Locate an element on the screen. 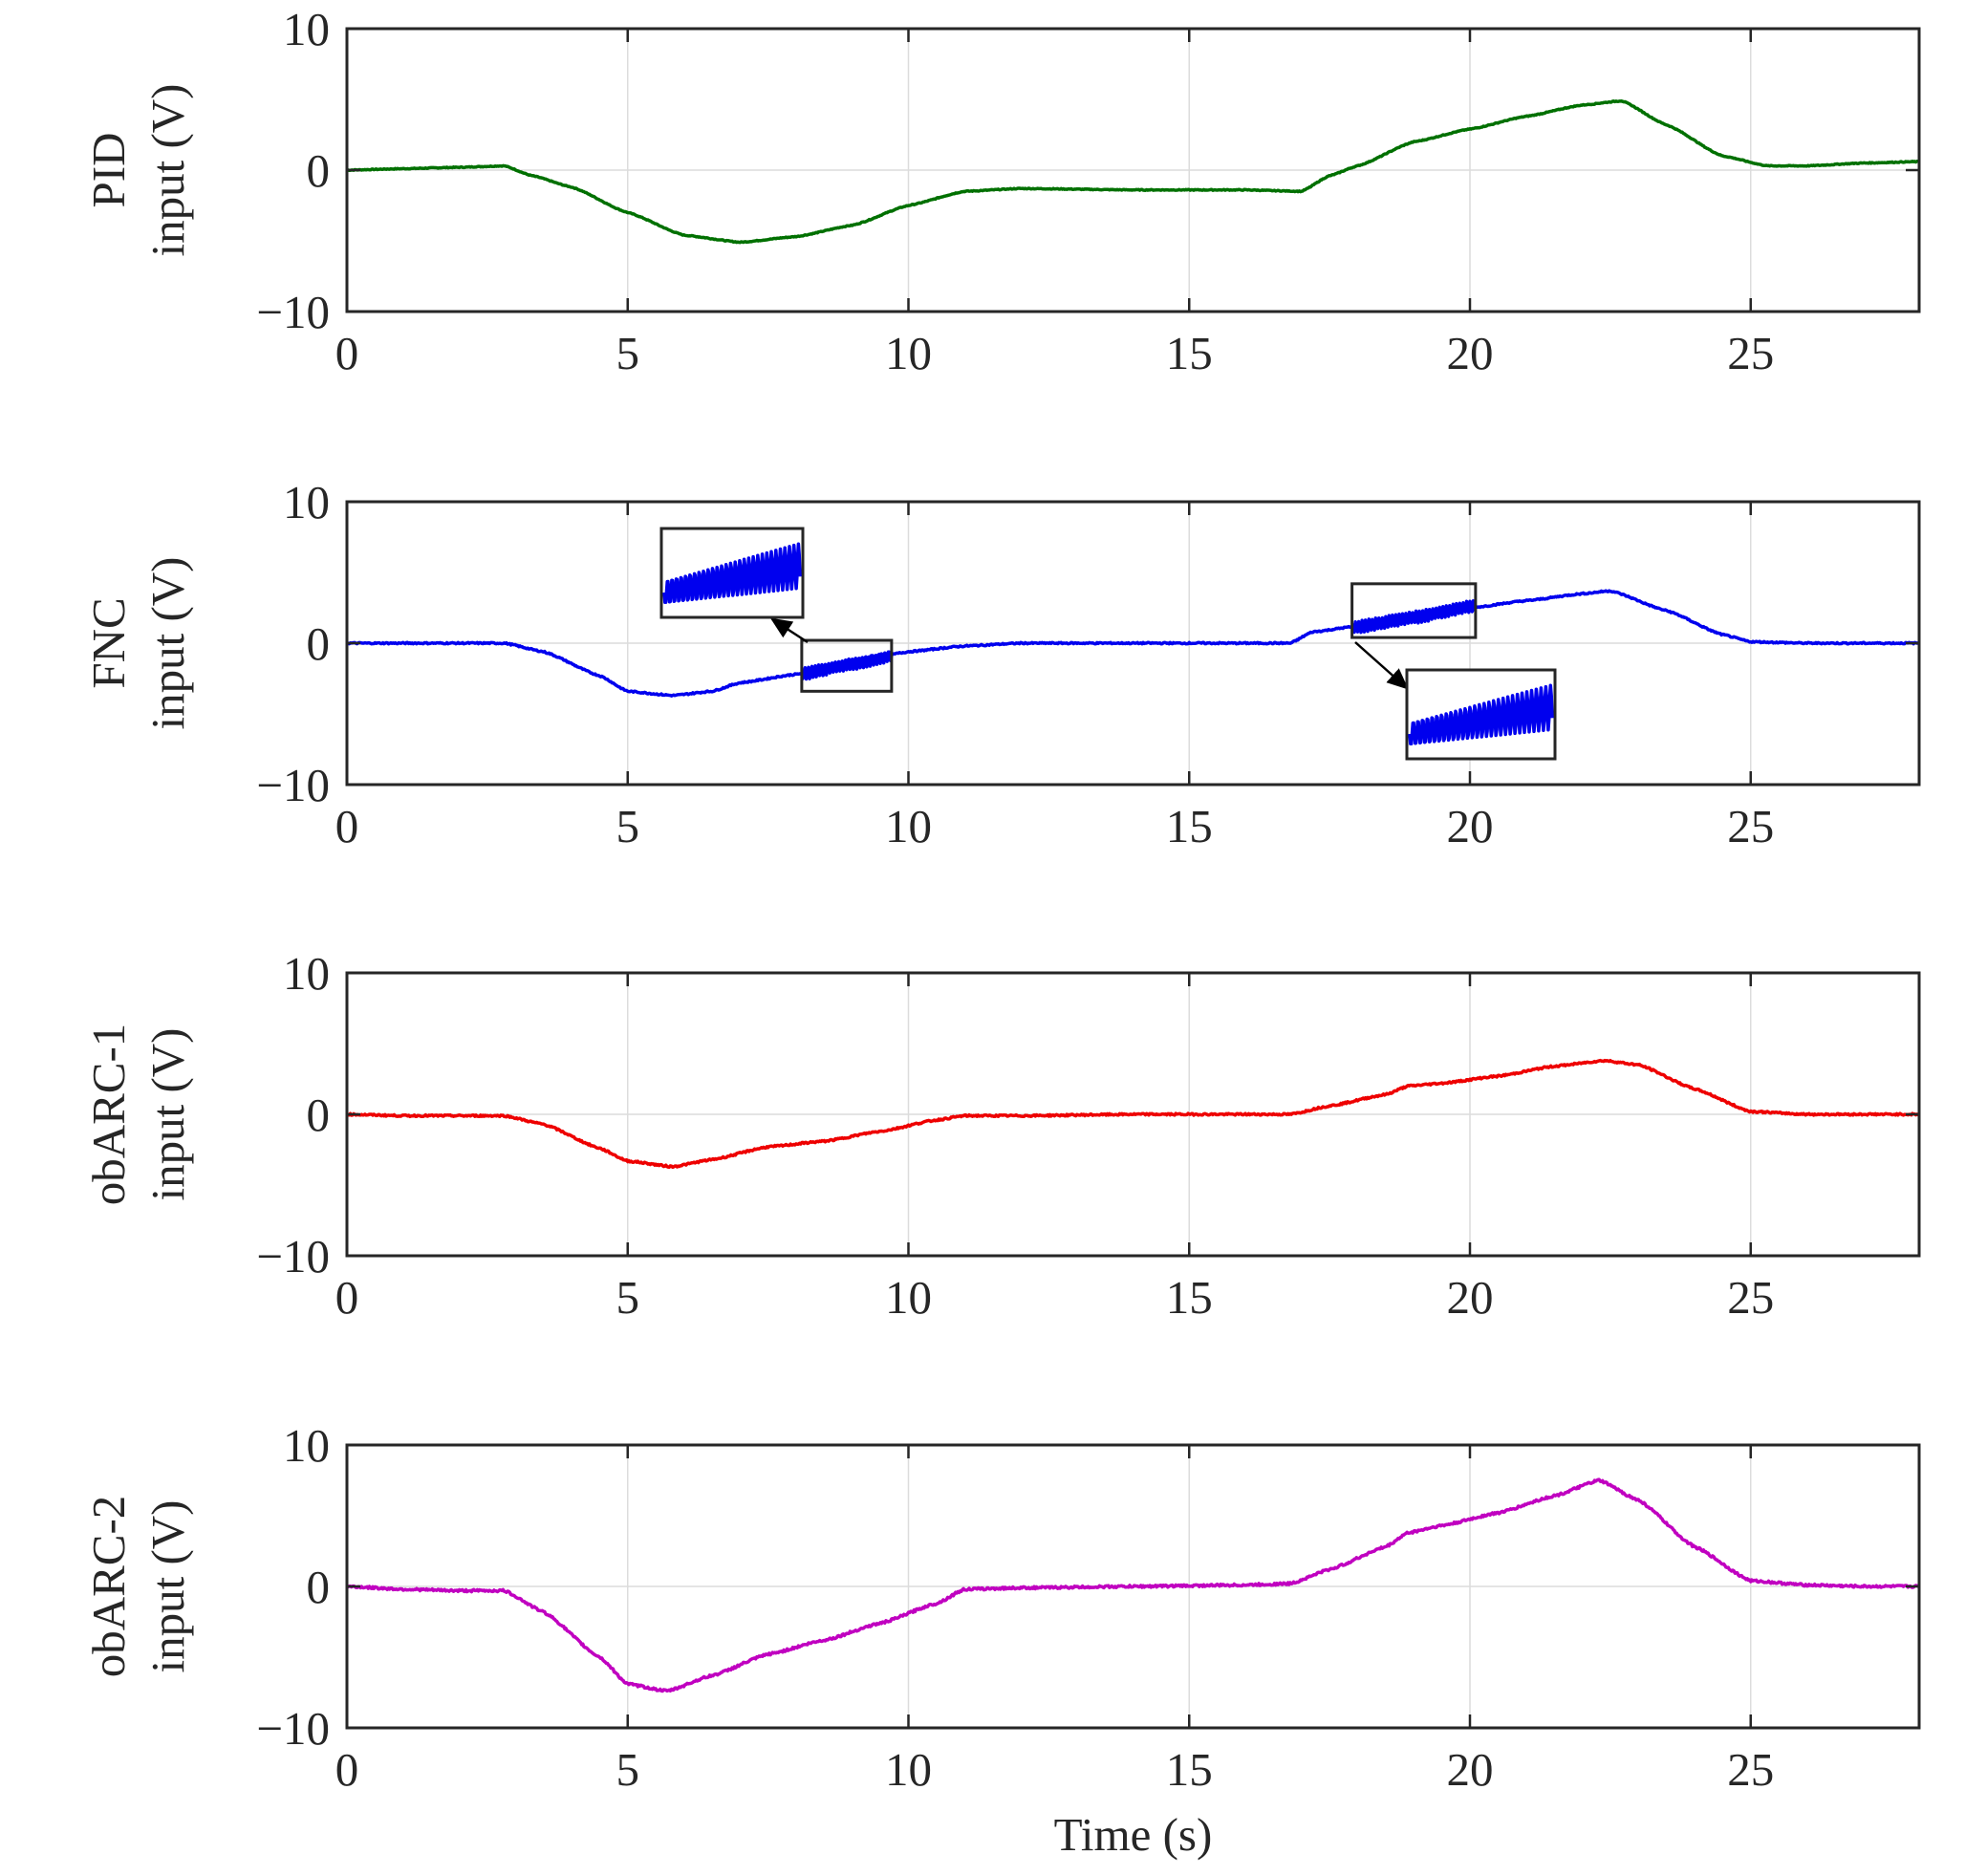 This screenshot has width=1987, height=1876. x-axis-label: Time (s) is located at coordinates (1133, 1834).